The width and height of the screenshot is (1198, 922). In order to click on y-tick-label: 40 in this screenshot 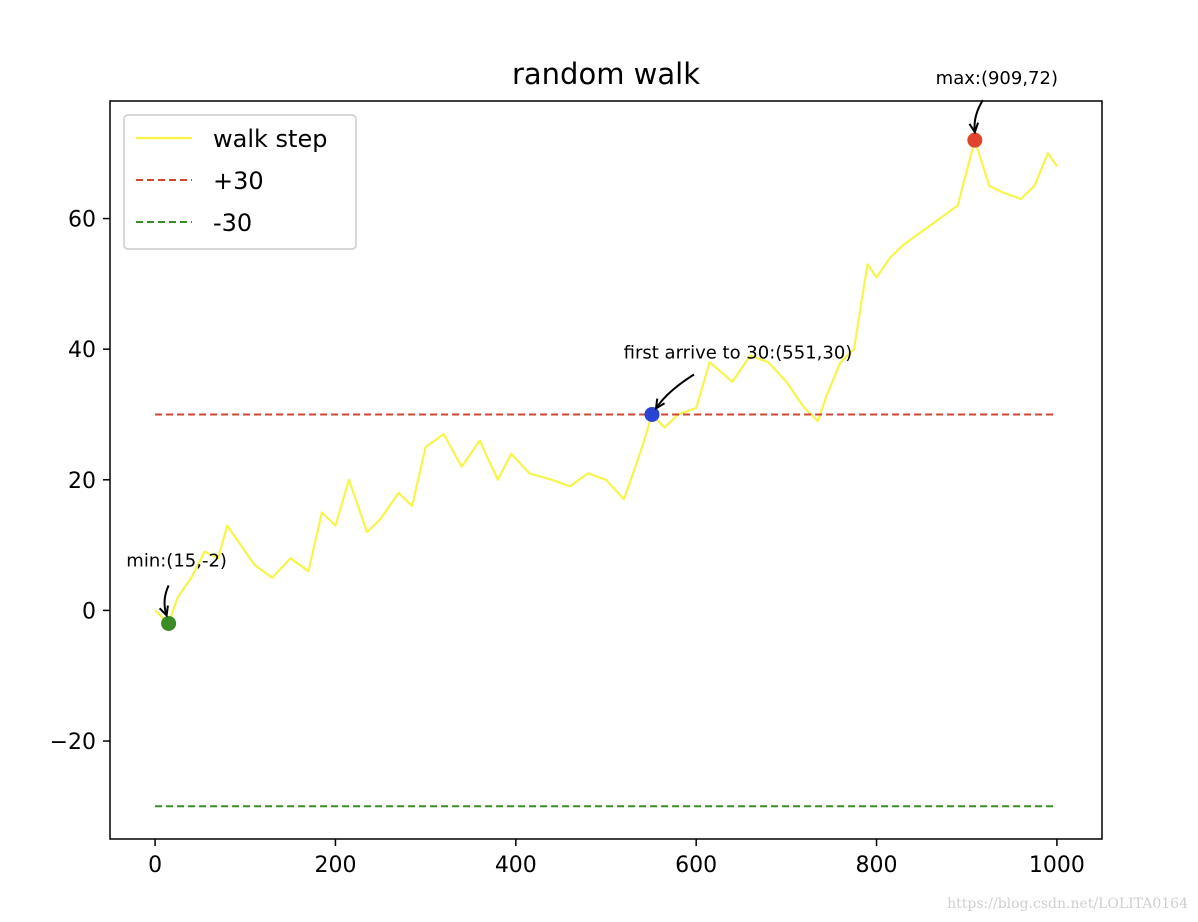, I will do `click(82, 350)`.